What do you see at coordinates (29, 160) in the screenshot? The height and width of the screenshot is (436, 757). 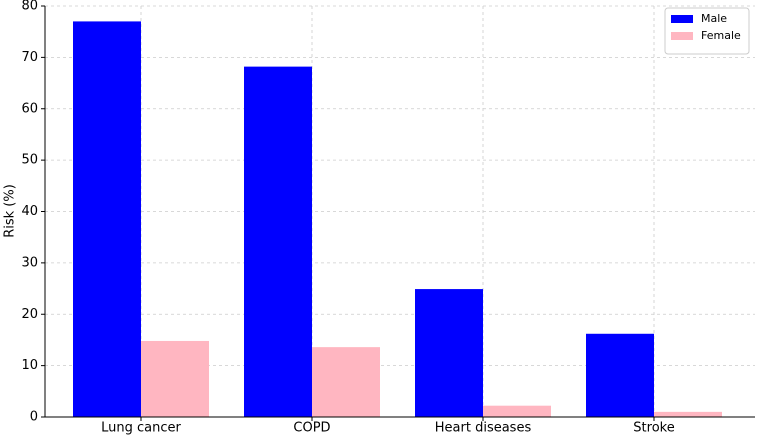 I see `y-tick-label: 50` at bounding box center [29, 160].